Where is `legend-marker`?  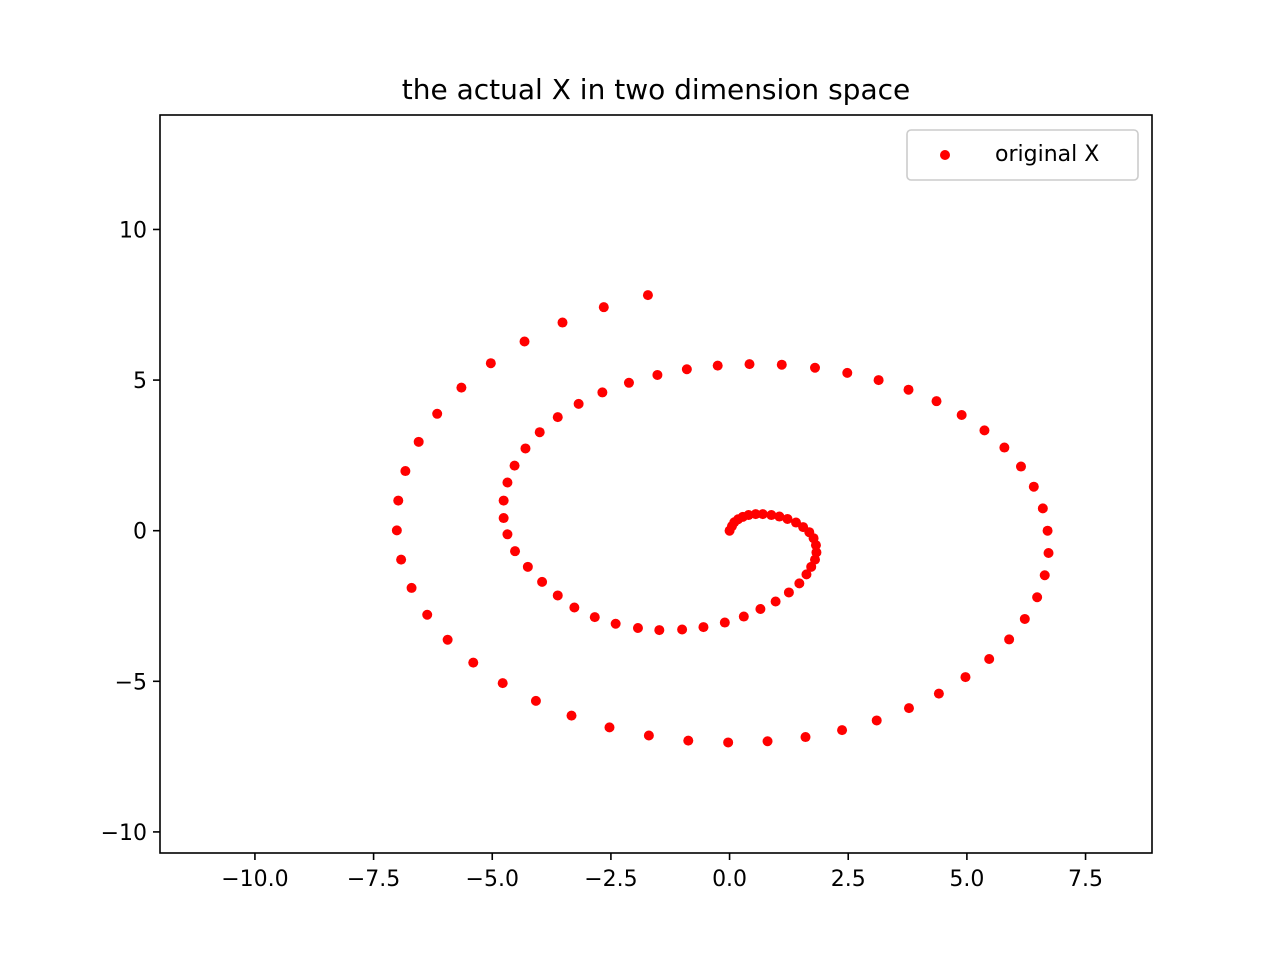 legend-marker is located at coordinates (945, 155).